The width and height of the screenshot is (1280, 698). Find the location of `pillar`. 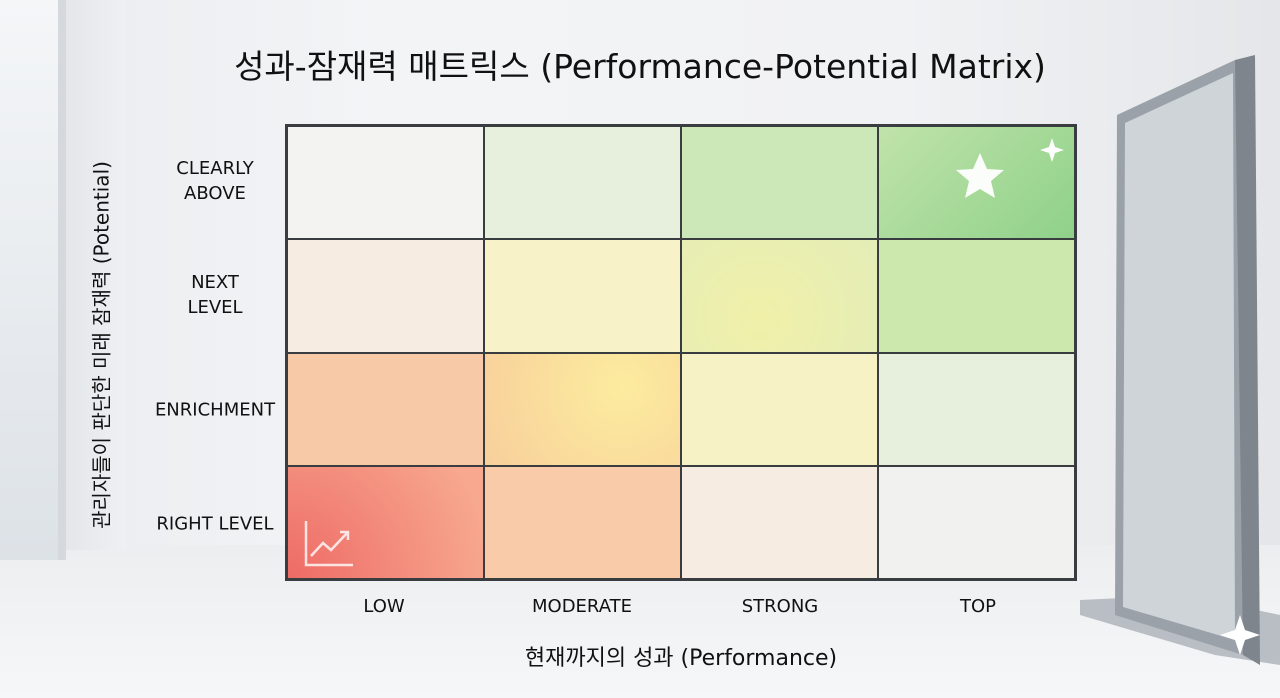

pillar is located at coordinates (96, 275).